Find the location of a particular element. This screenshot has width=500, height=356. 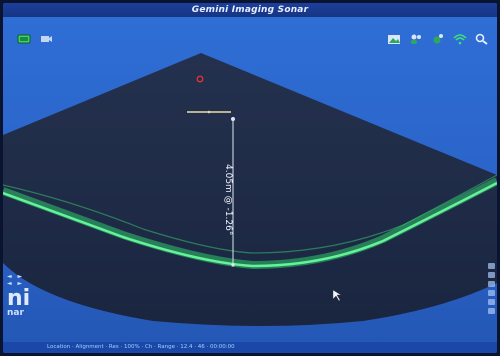

logo-subtext: nar is located at coordinates (15, 313).